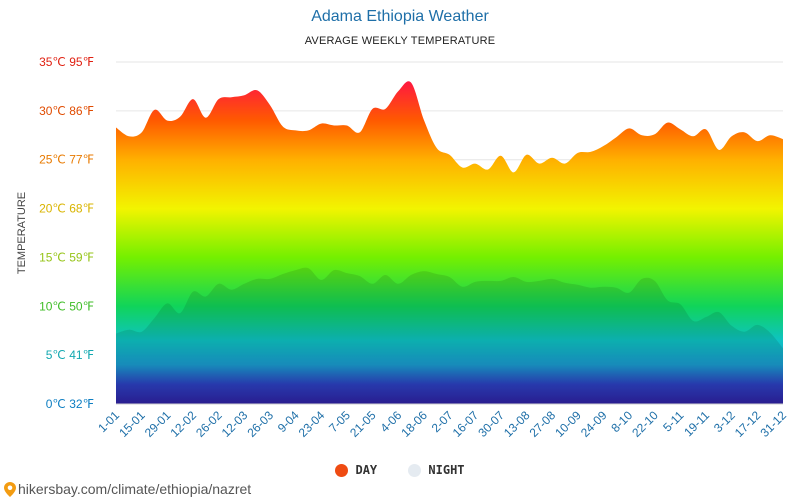 Image resolution: width=800 pixels, height=500 pixels. What do you see at coordinates (748, 424) in the screenshot?
I see `x-tick-label: 17-12` at bounding box center [748, 424].